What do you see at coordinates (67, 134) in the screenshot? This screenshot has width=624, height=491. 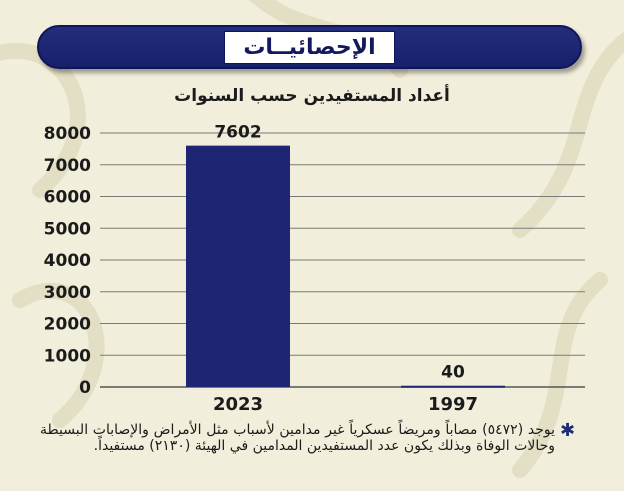 I see `y-tick-label: 8000` at bounding box center [67, 134].